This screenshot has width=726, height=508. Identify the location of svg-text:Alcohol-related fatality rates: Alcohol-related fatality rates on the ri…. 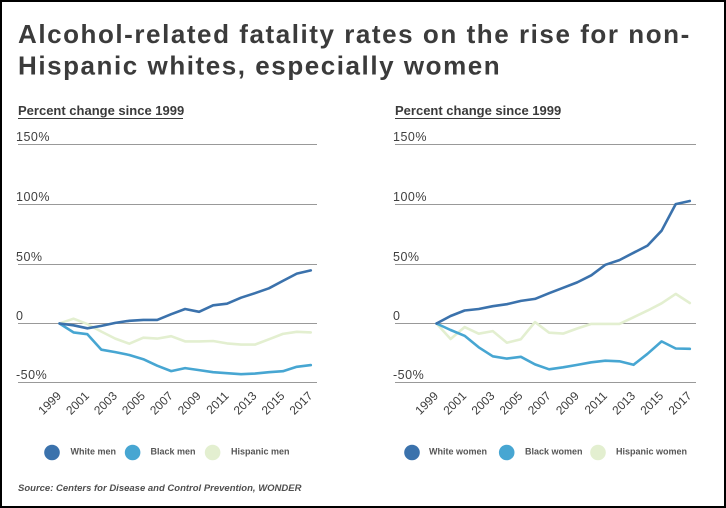
(354, 34).